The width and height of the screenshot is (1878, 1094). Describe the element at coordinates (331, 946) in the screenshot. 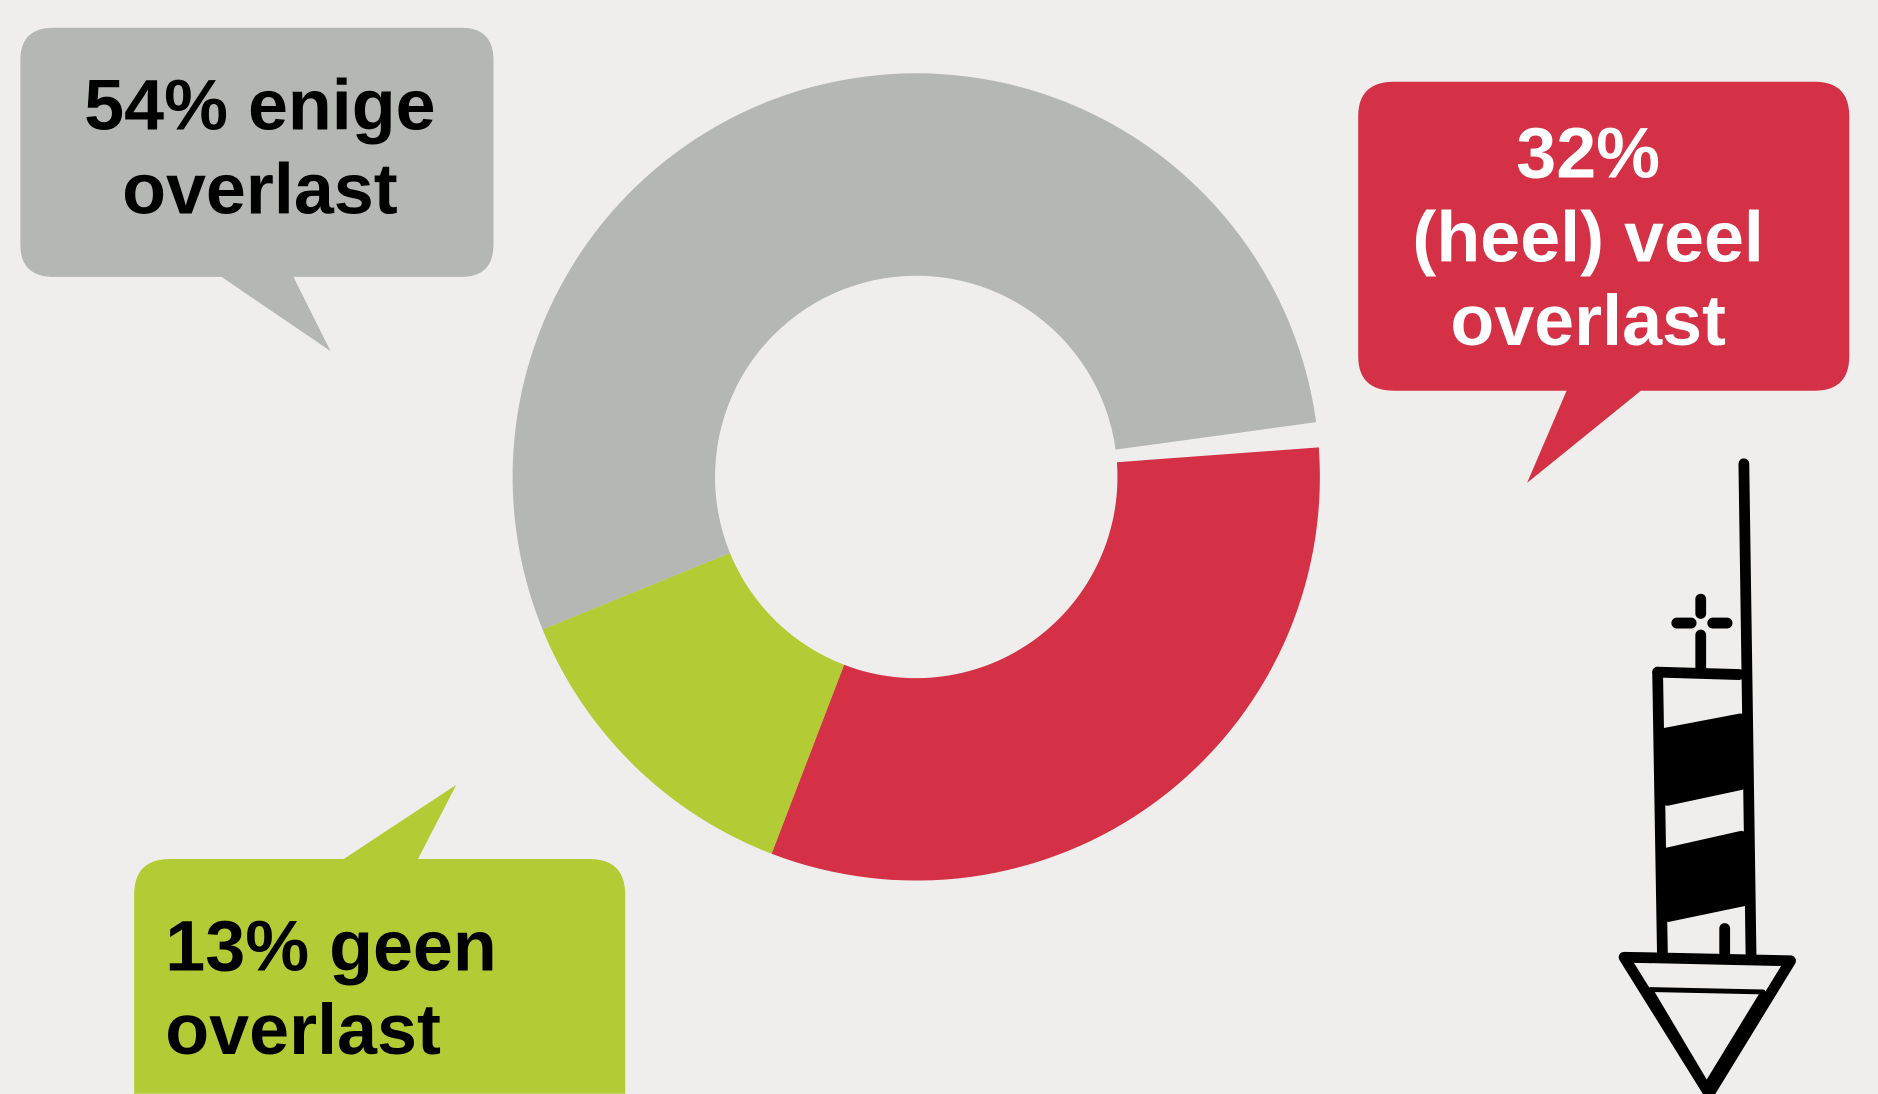

I see `data-label: 13% geen` at that location.